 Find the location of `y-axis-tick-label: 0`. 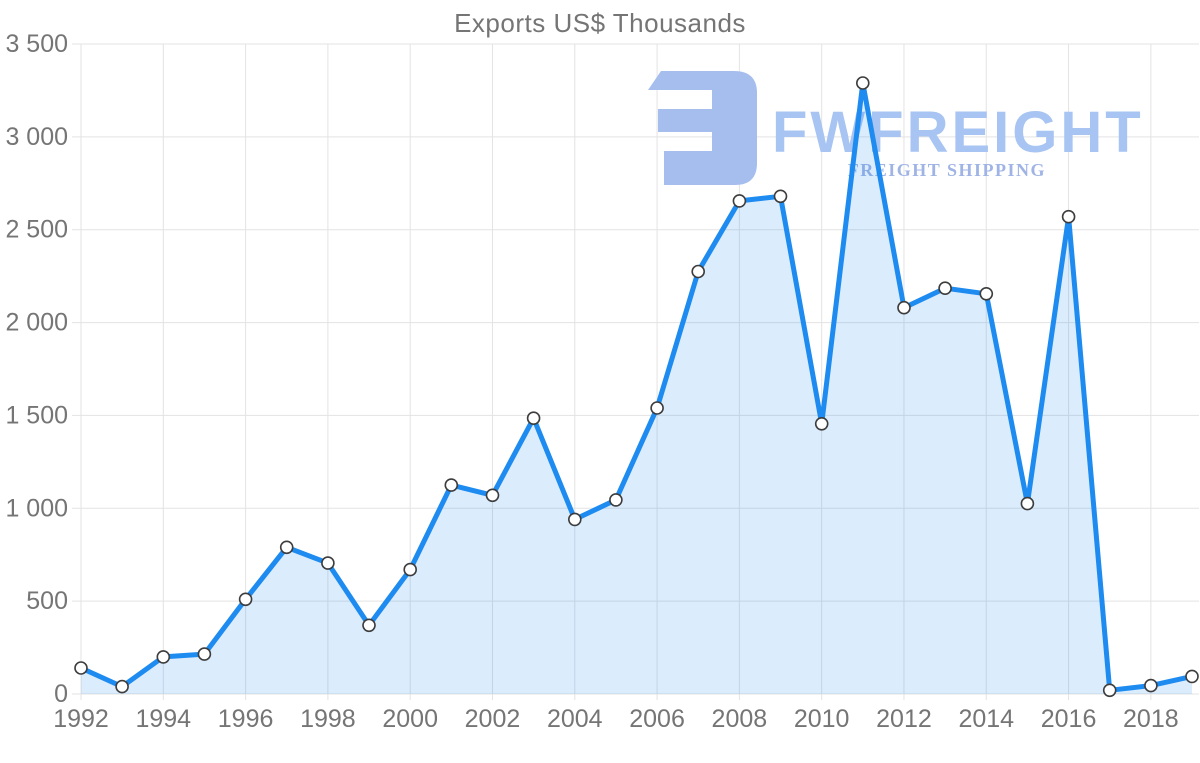

y-axis-tick-label: 0 is located at coordinates (61, 694).